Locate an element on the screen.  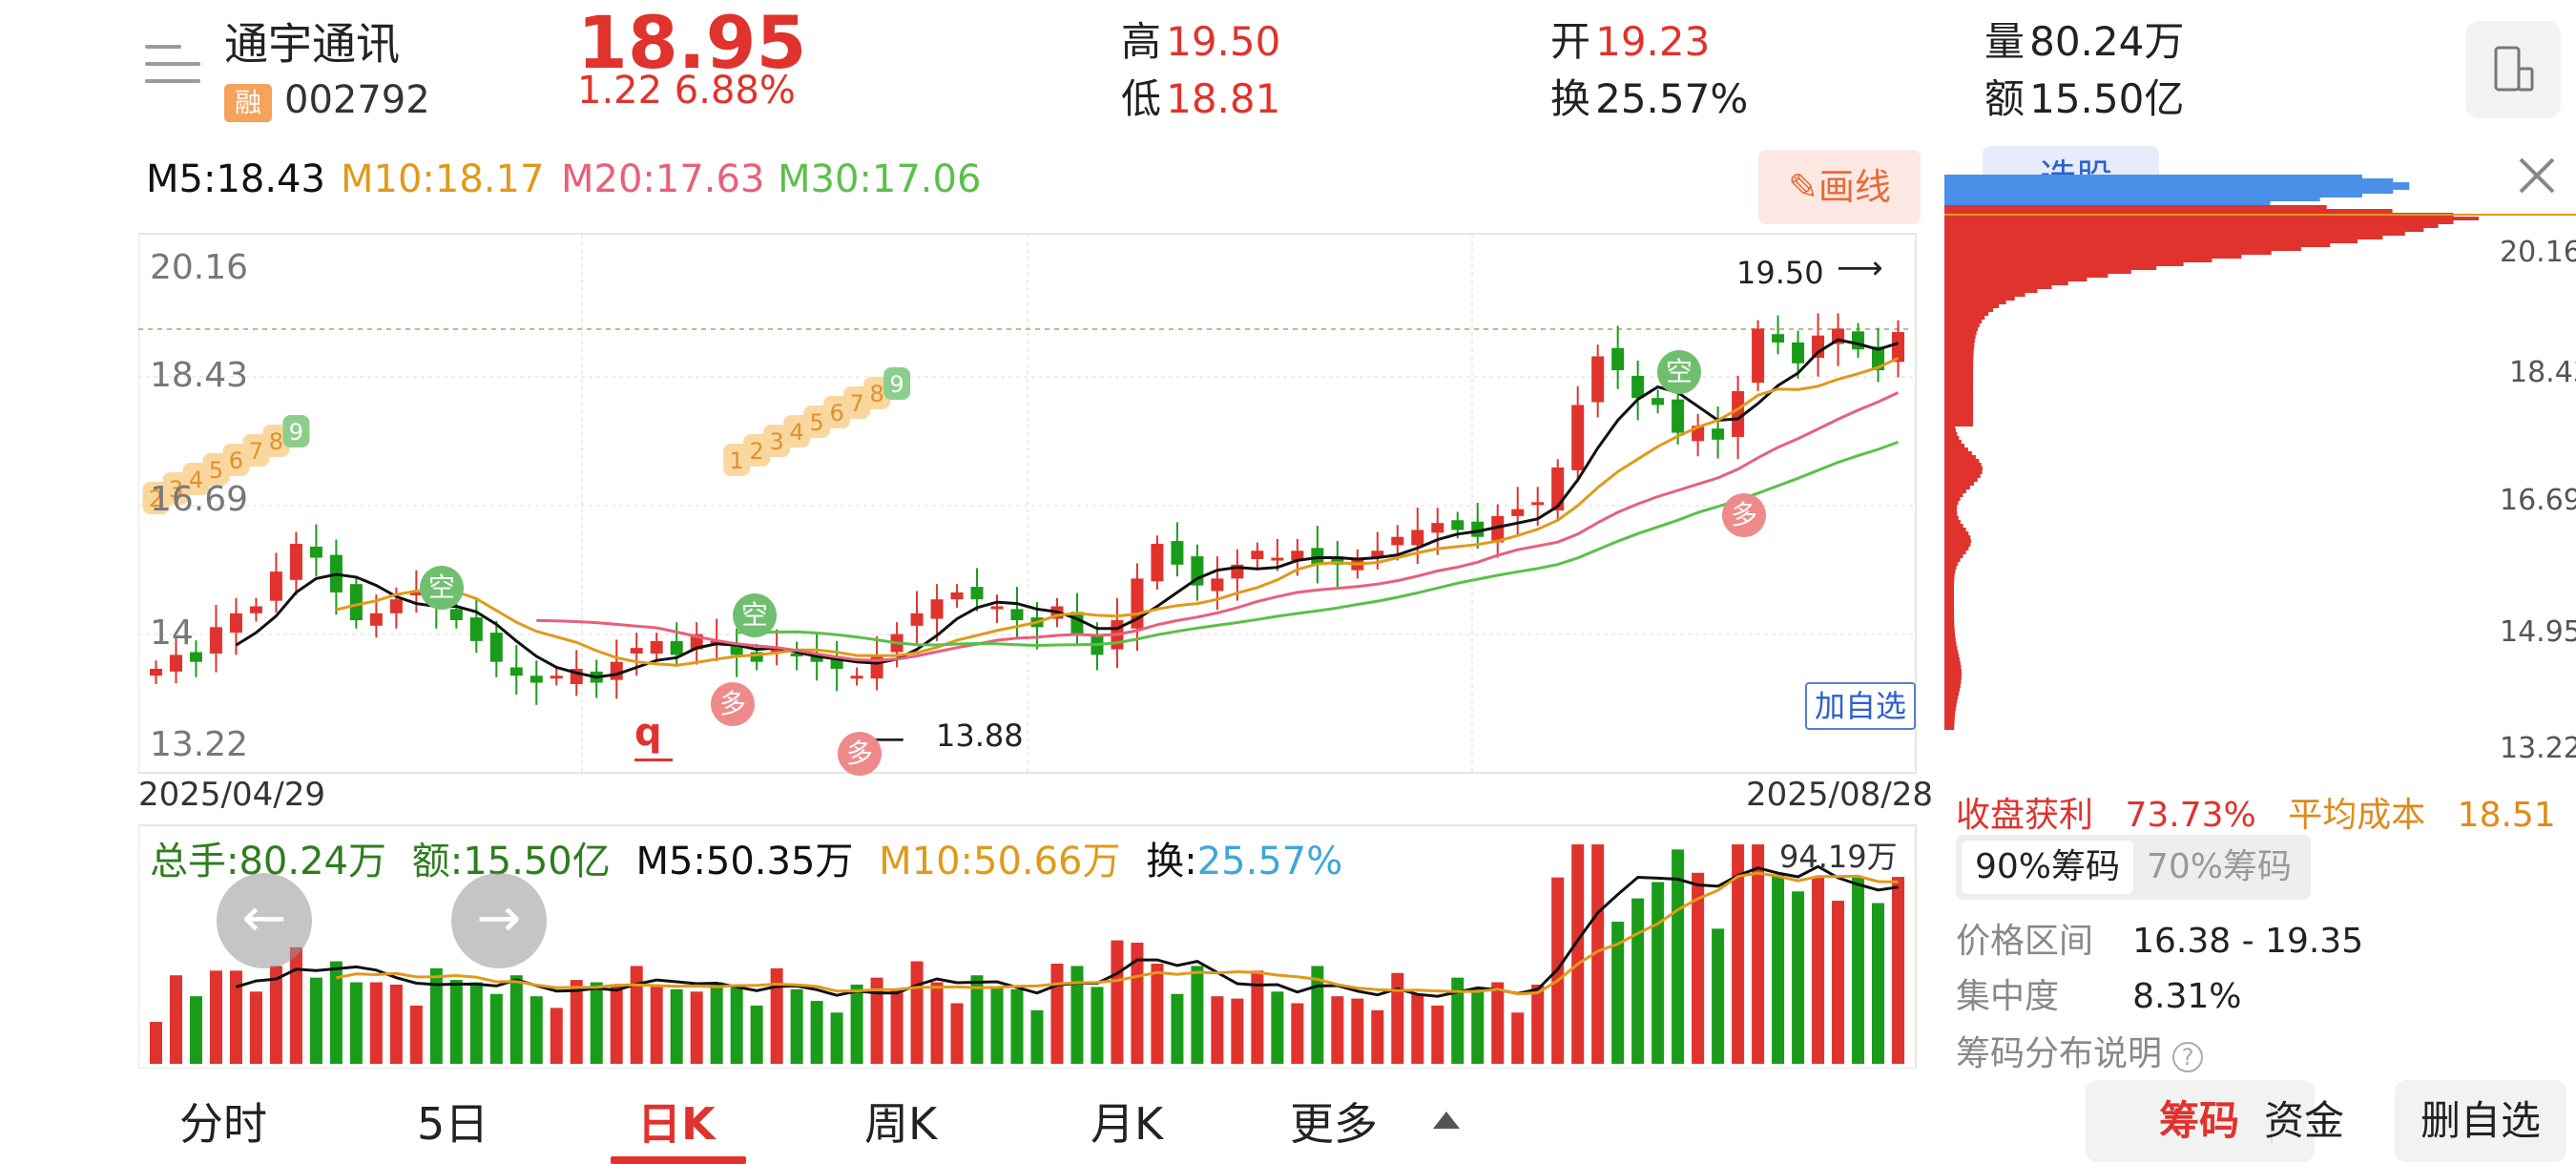
caret-up-icon is located at coordinates (1446, 1120).